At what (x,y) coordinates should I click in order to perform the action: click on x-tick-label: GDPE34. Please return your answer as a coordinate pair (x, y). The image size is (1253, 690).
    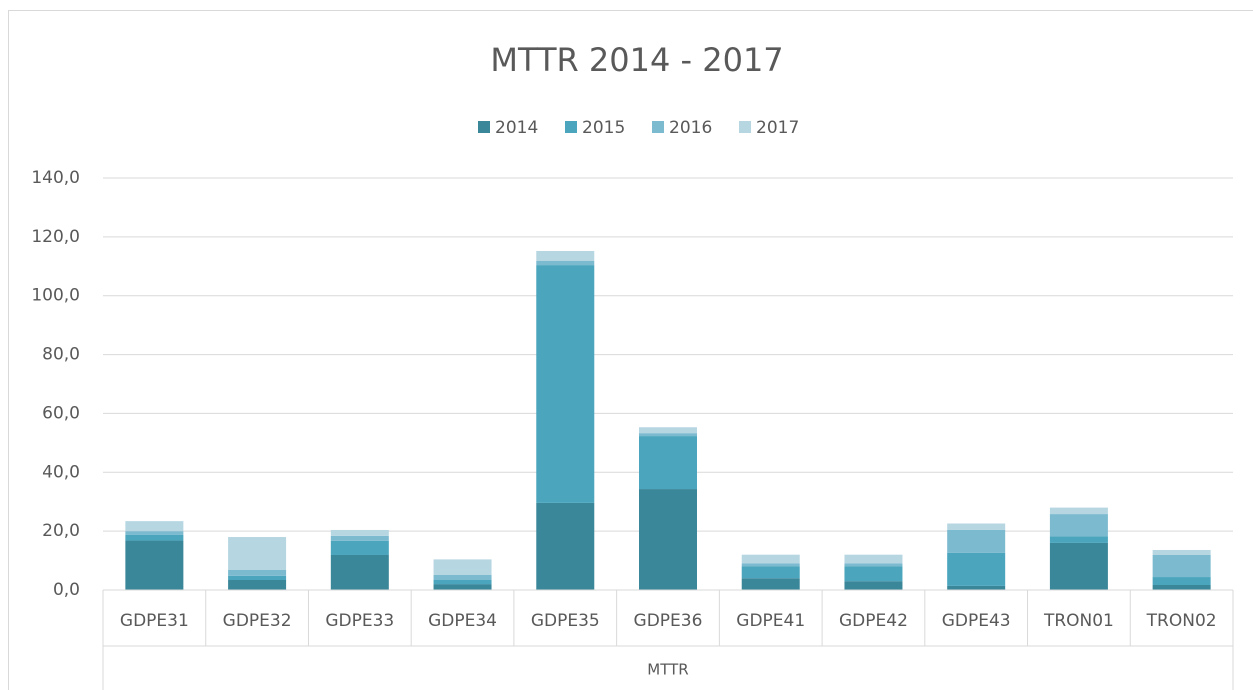
    Looking at the image, I should click on (462, 621).